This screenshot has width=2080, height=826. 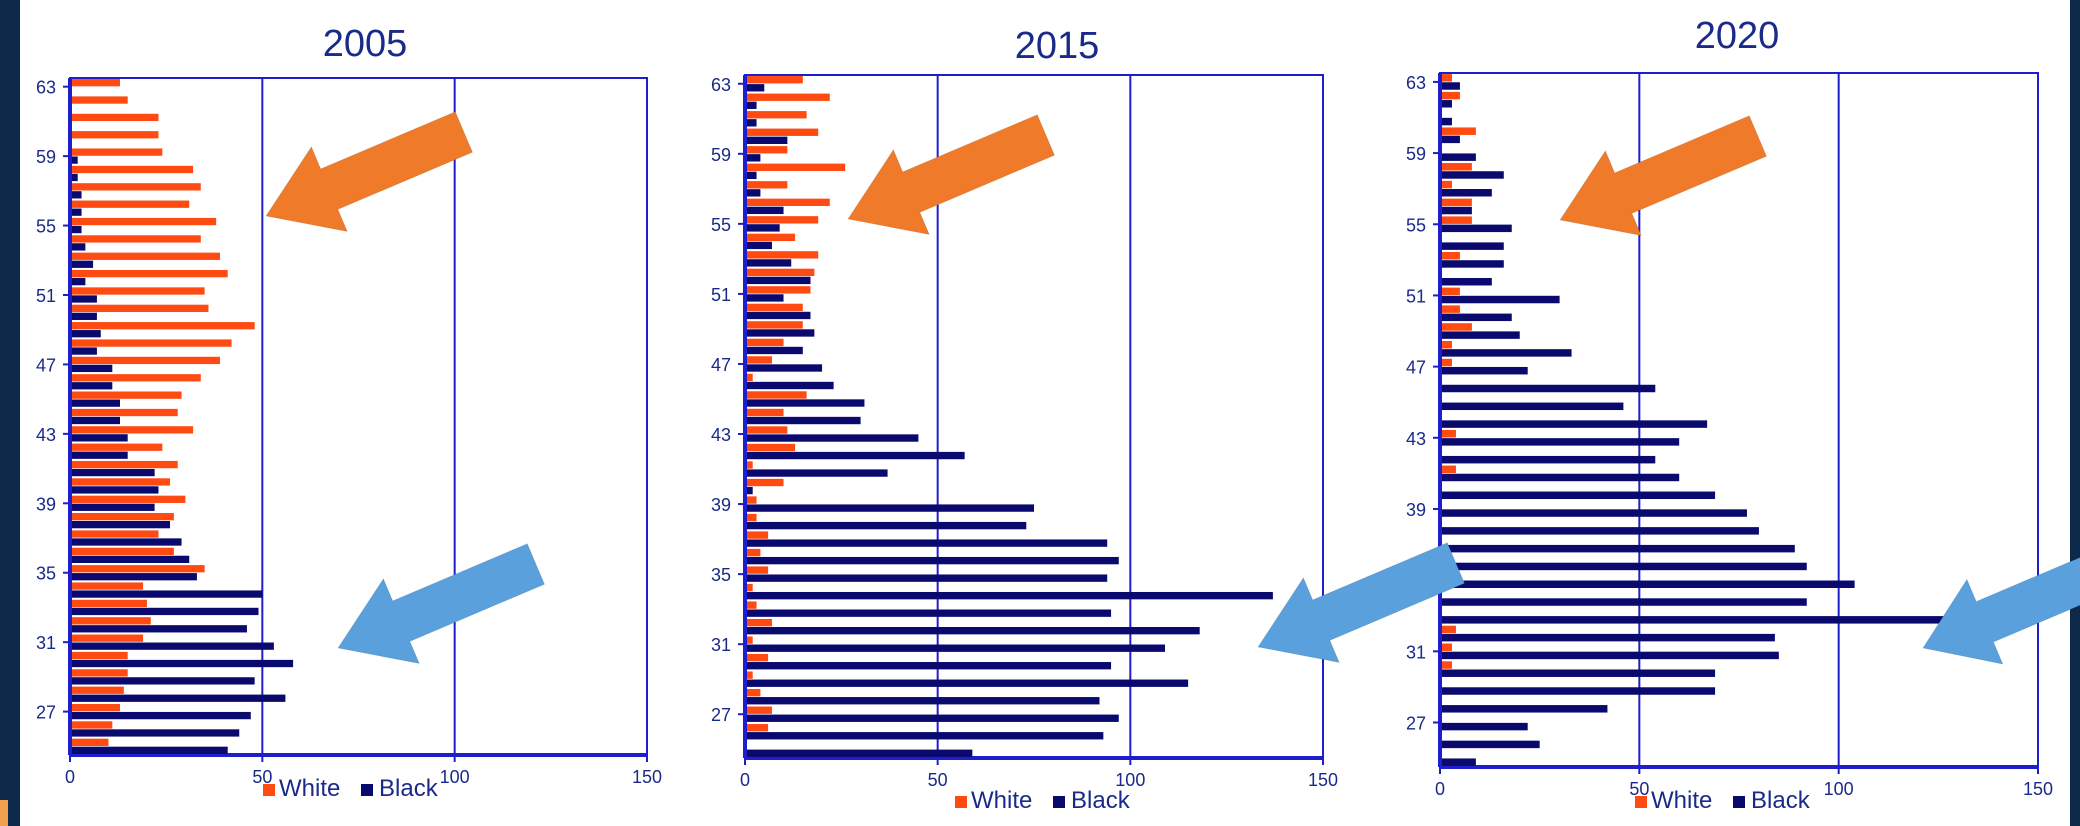 I want to click on x-tick-label: 150, so click(x=647, y=777).